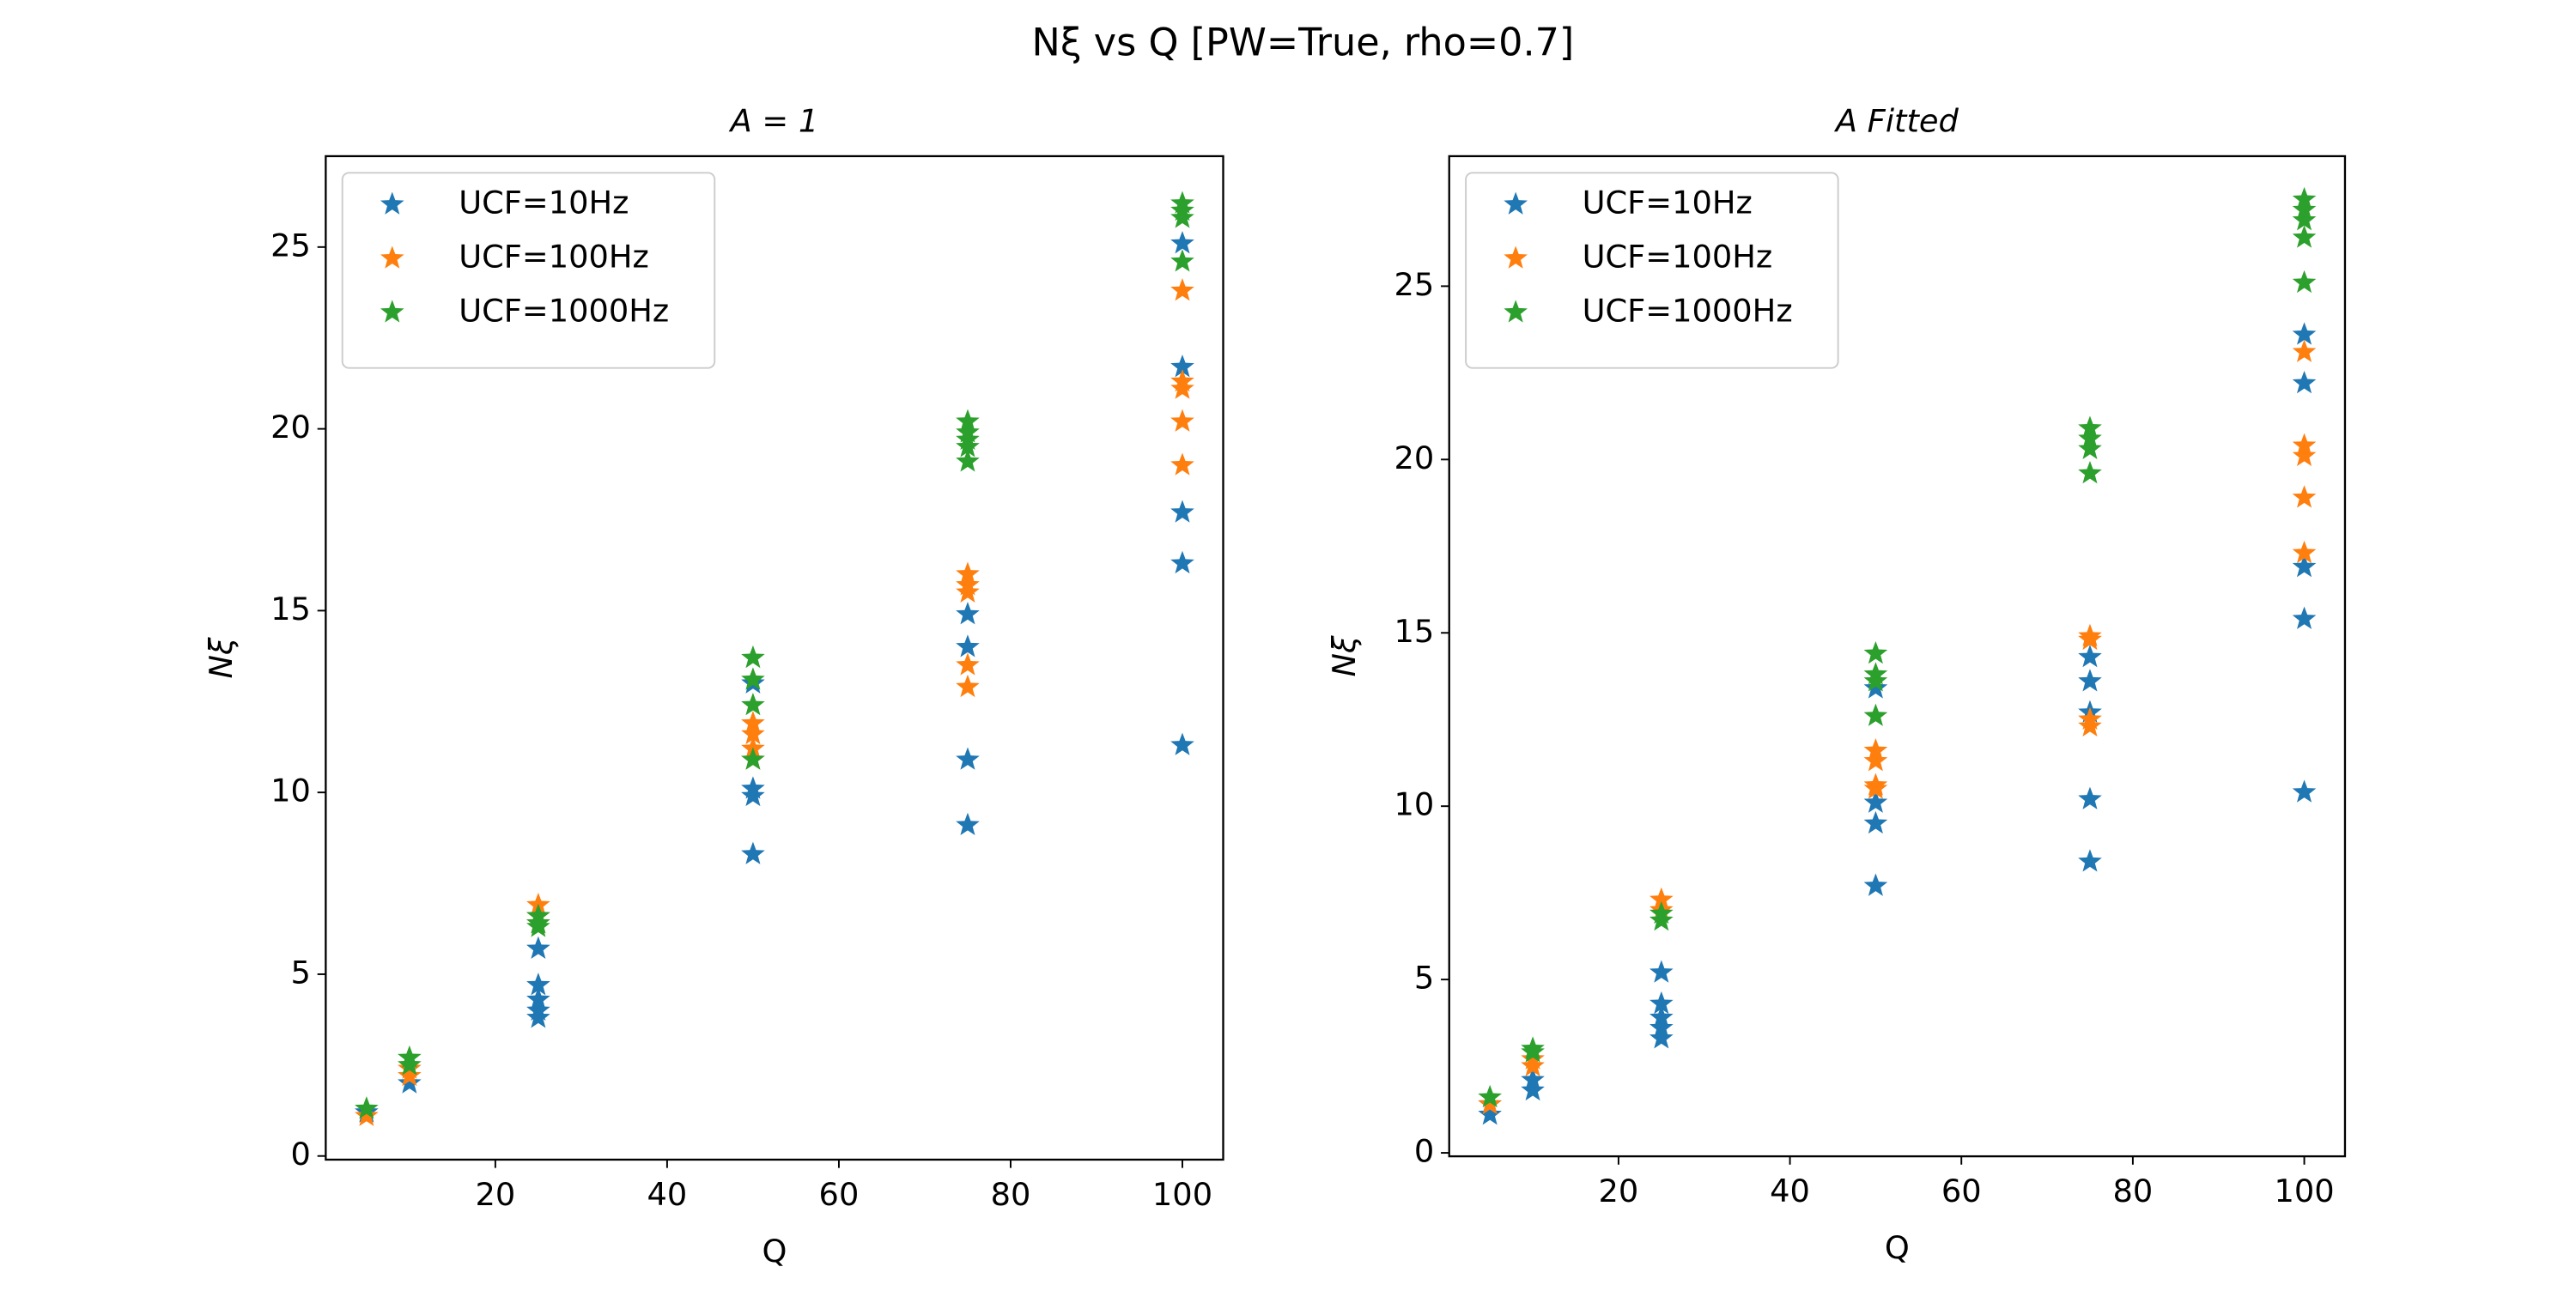 The height and width of the screenshot is (1291, 2576). What do you see at coordinates (1668, 203) in the screenshot?
I see `legend-label: UCF=10Hz` at bounding box center [1668, 203].